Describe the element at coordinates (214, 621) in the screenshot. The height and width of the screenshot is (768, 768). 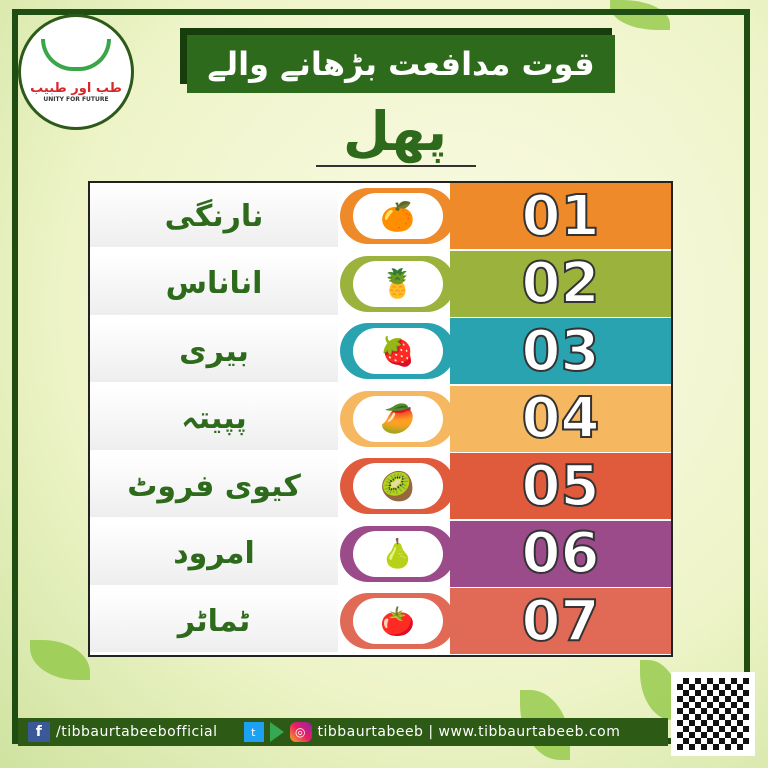
I see `fruit-name: ٹماٹر` at that location.